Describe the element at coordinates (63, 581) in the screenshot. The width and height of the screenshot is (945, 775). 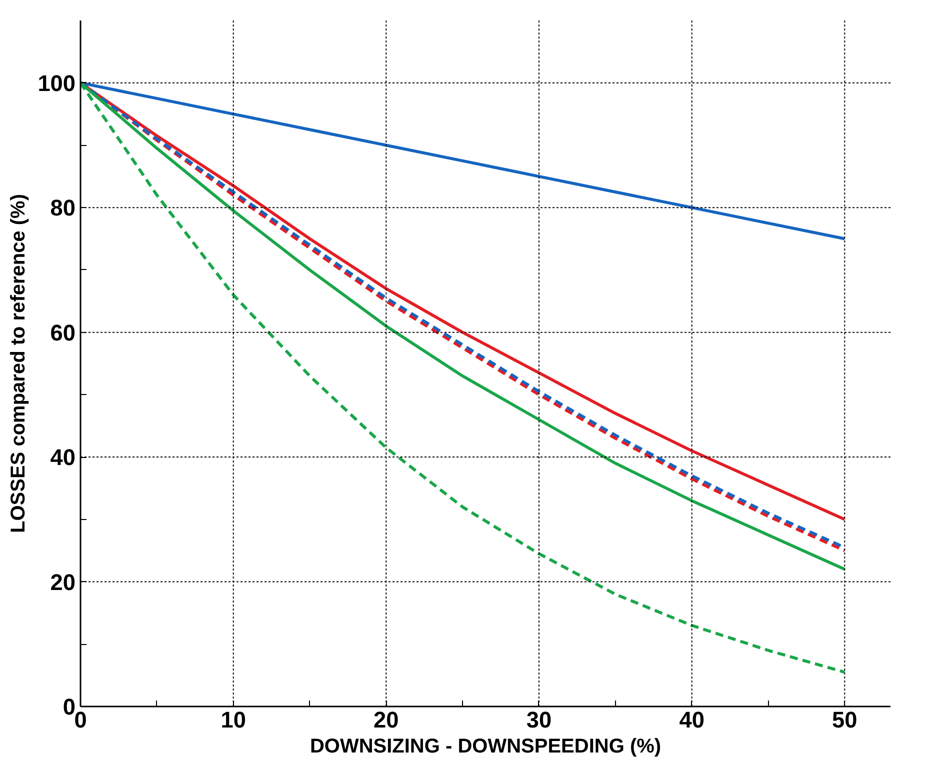
I see `y-tick-label: 20` at that location.